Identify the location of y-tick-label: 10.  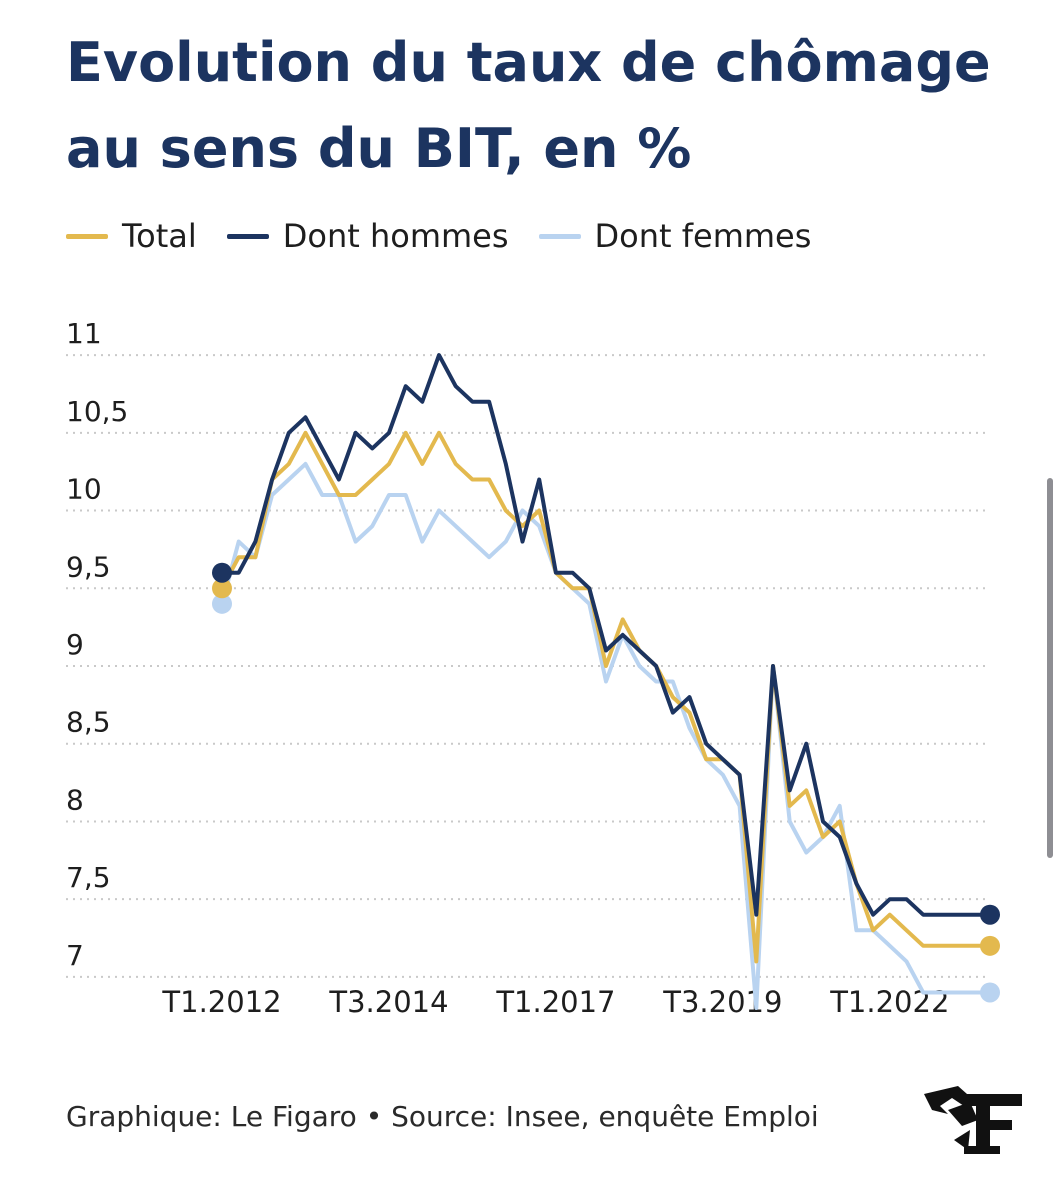
(84, 489).